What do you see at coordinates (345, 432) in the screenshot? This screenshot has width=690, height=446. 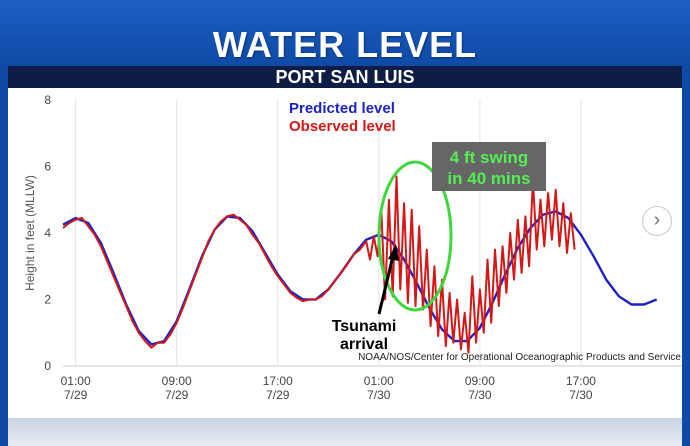 I see `bottom-strip` at bounding box center [345, 432].